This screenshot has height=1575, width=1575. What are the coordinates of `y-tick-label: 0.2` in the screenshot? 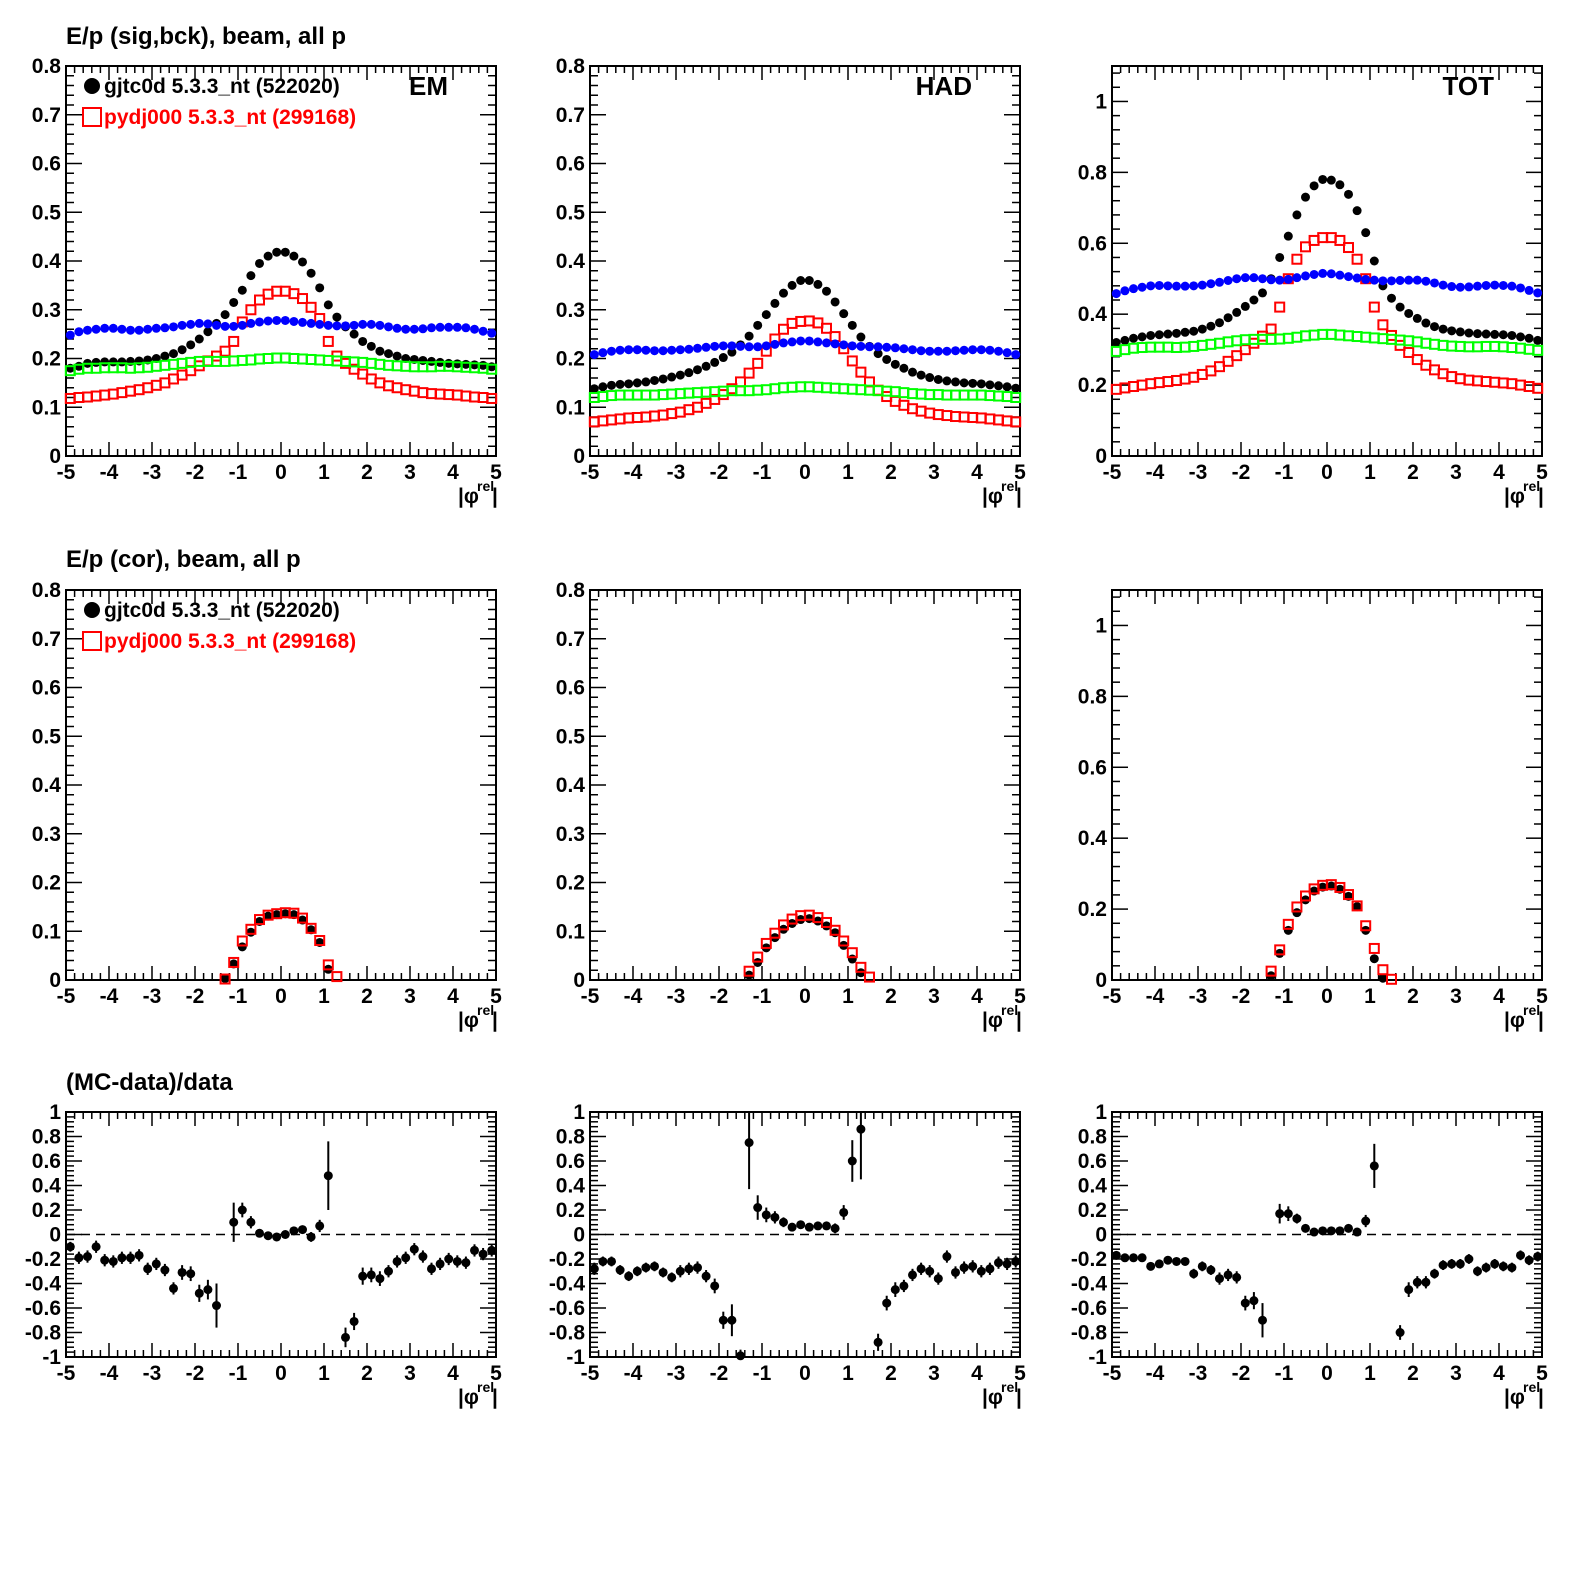 It's located at (46, 1210).